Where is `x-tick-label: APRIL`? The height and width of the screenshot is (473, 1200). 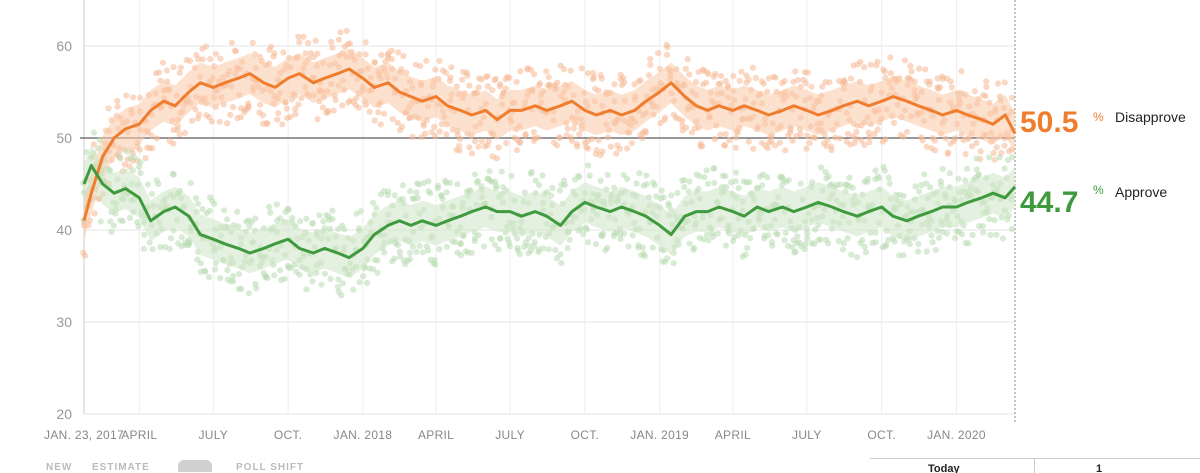
x-tick-label: APRIL is located at coordinates (436, 435).